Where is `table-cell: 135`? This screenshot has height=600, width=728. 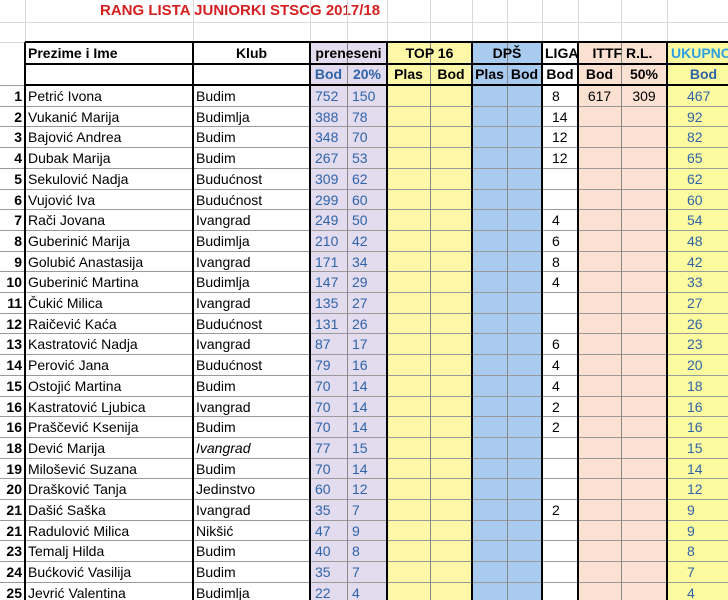 table-cell: 135 is located at coordinates (327, 303).